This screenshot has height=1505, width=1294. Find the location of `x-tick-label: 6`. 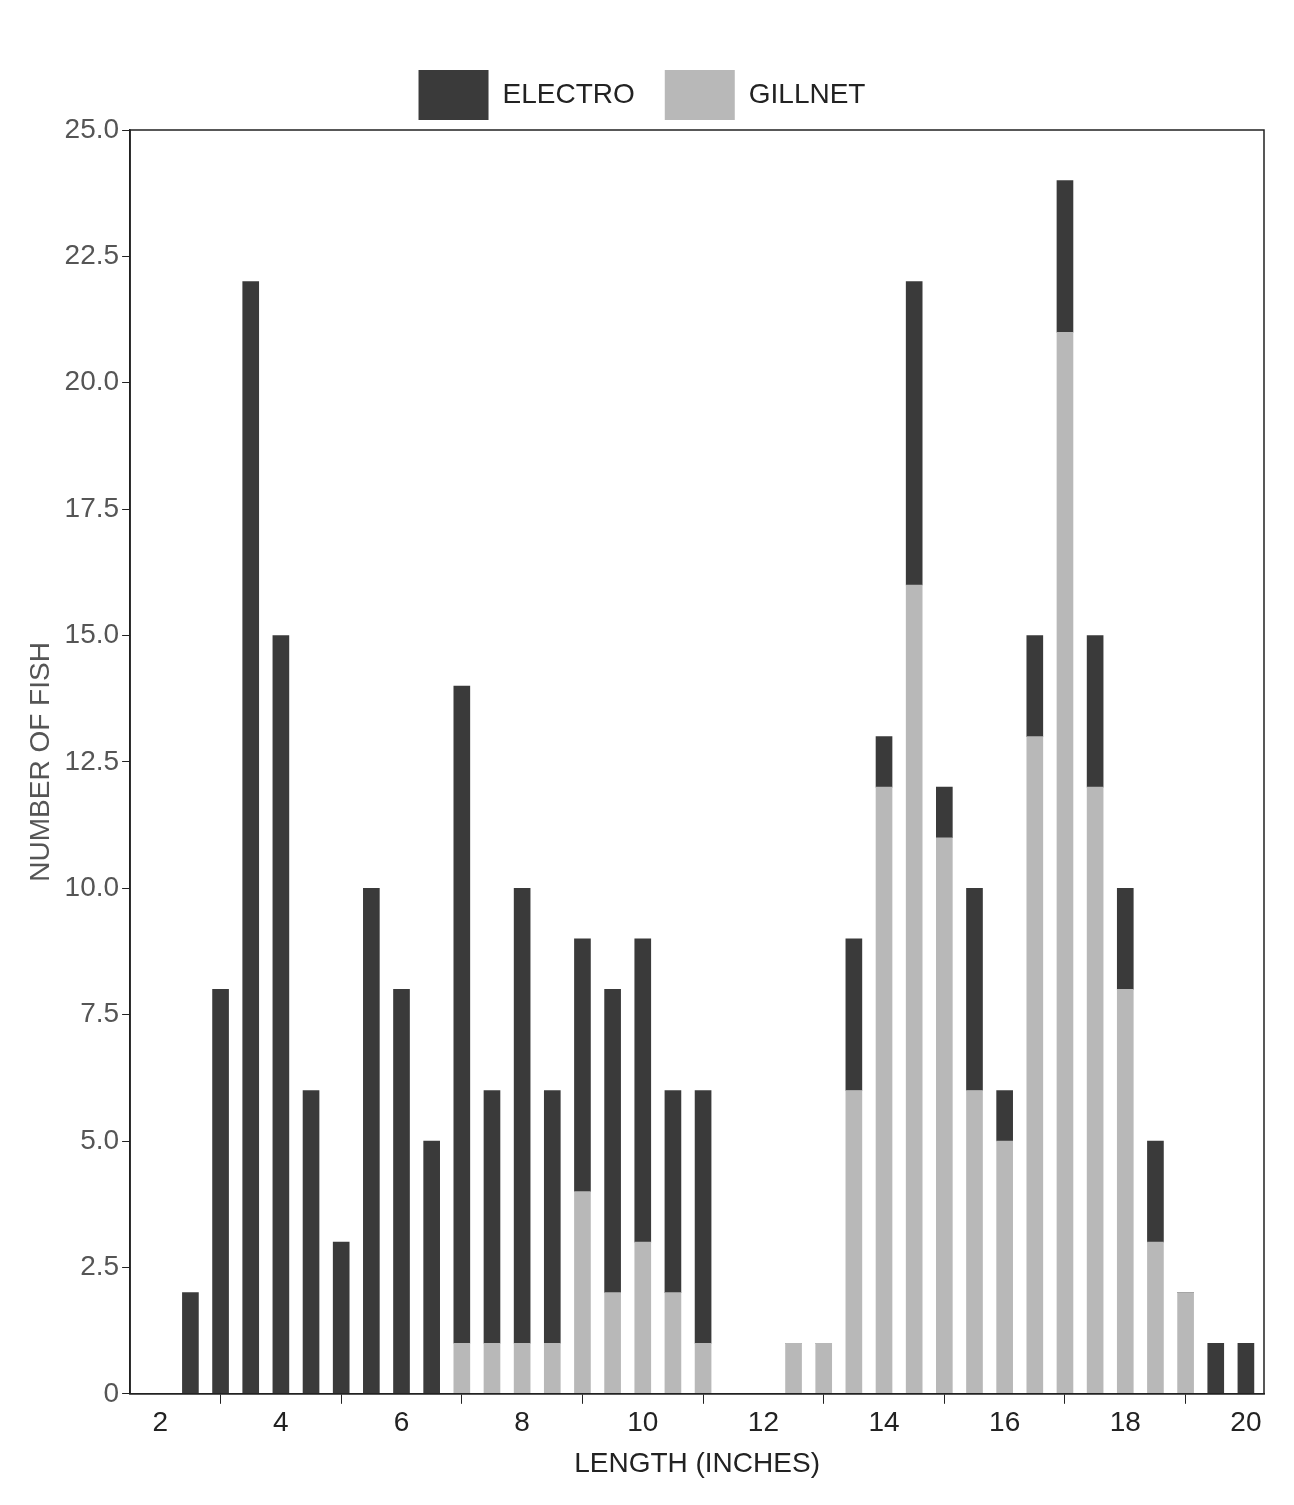

x-tick-label: 6 is located at coordinates (401, 1422).